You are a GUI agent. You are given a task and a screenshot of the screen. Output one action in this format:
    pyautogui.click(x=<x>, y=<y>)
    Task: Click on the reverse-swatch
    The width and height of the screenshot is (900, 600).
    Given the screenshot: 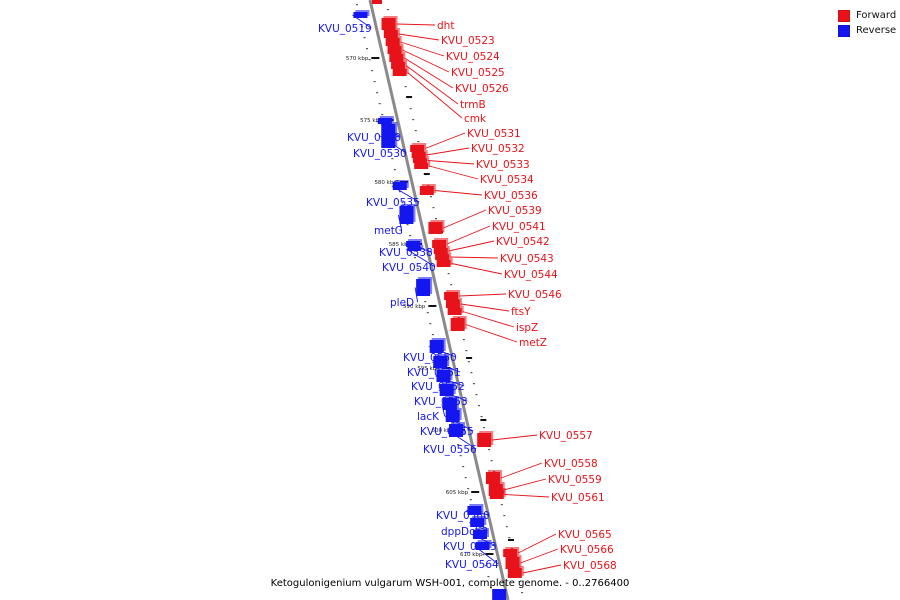 What is the action you would take?
    pyautogui.click(x=844, y=30)
    